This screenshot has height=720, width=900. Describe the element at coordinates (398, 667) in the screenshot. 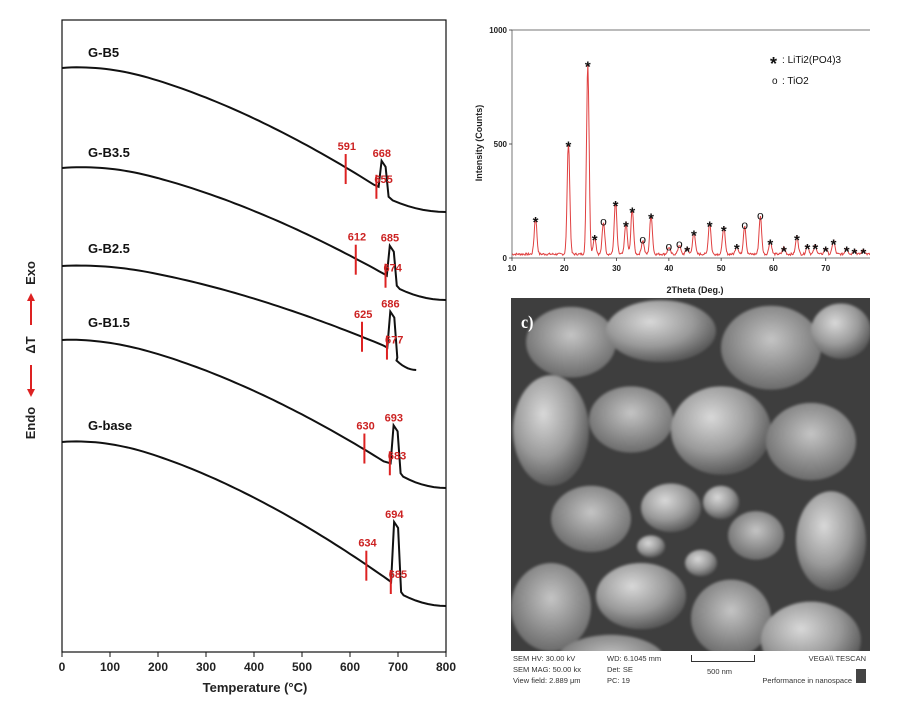

I see `dta-x-tick-label: 700` at that location.